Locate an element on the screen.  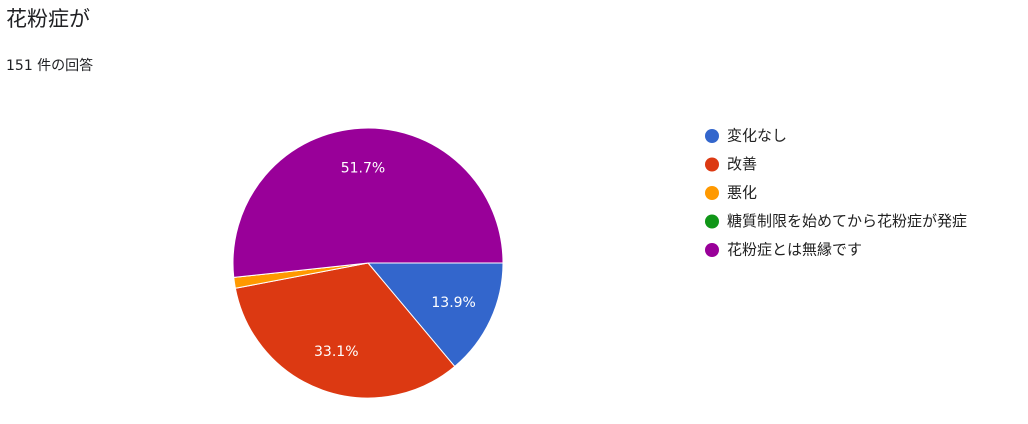
chart-subtitle: 151 件の回答 is located at coordinates (49, 65).